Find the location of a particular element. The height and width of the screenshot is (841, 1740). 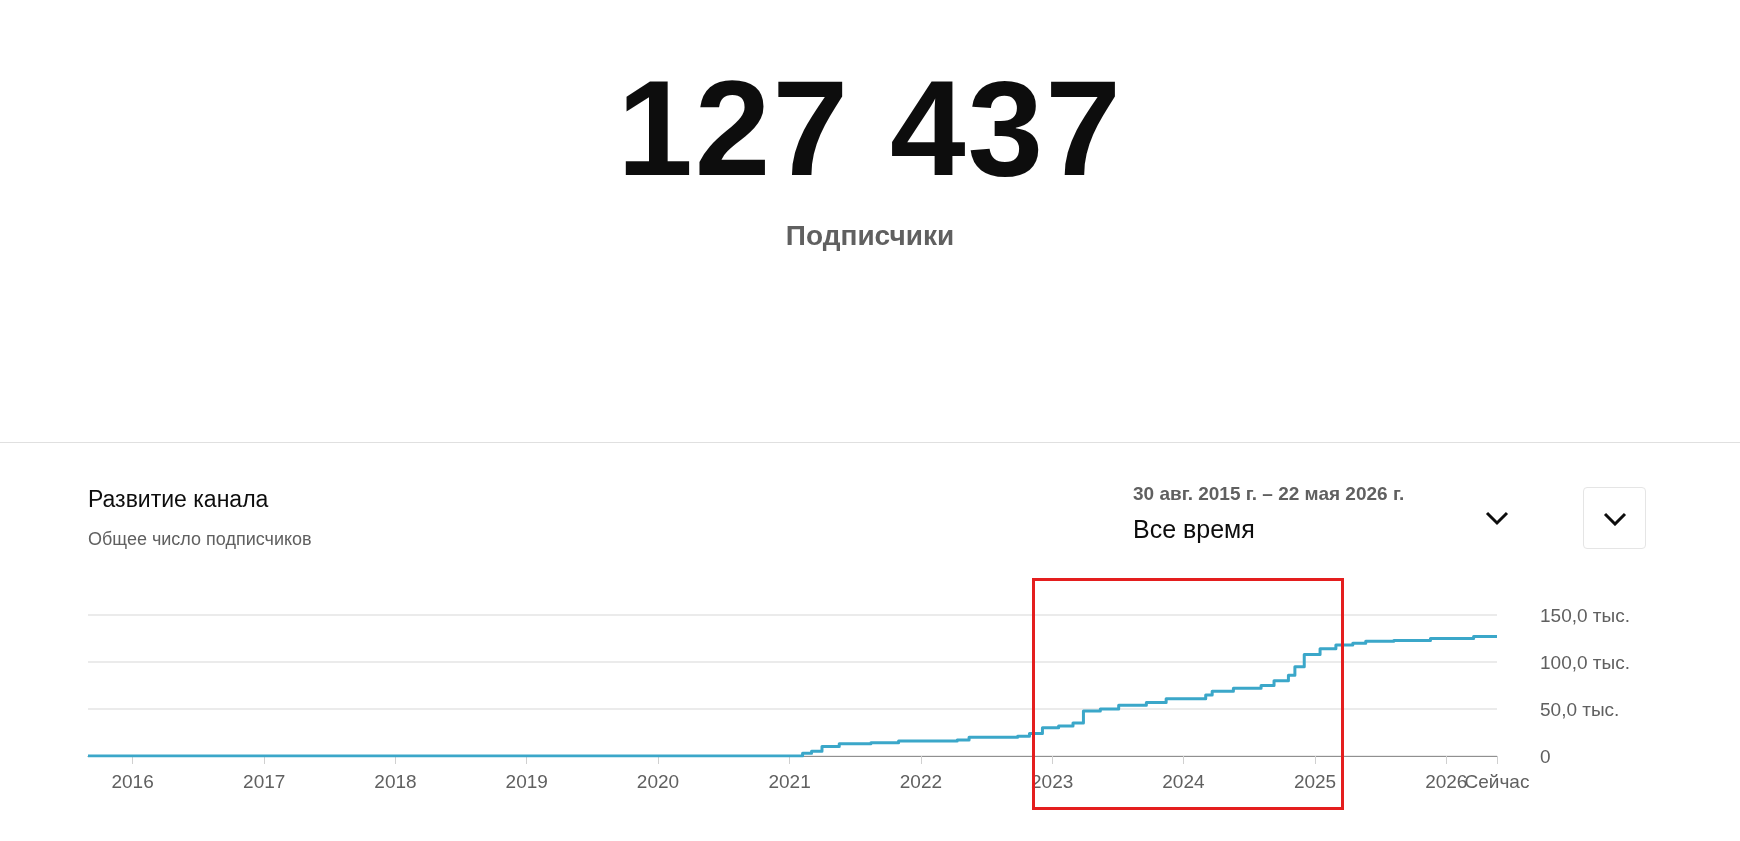

x-tick-label: 2024 is located at coordinates (1183, 781).